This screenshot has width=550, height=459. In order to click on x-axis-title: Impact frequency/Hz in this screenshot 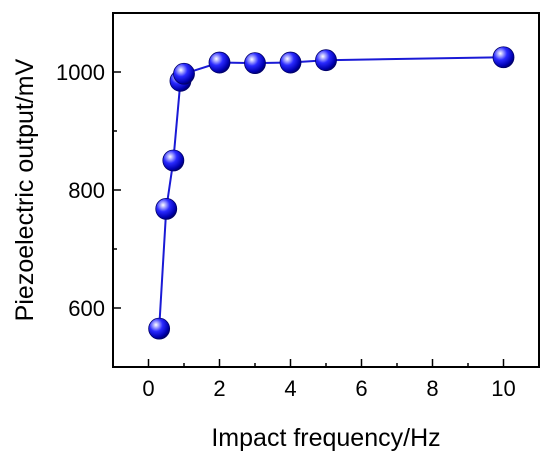, I will do `click(325, 438)`.